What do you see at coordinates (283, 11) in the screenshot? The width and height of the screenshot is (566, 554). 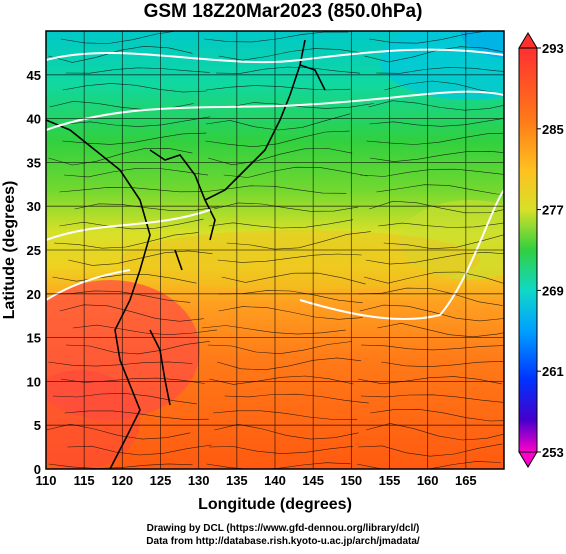 I see `map-title: GSM 18Z20Mar2023 (850.0hPa)` at bounding box center [283, 11].